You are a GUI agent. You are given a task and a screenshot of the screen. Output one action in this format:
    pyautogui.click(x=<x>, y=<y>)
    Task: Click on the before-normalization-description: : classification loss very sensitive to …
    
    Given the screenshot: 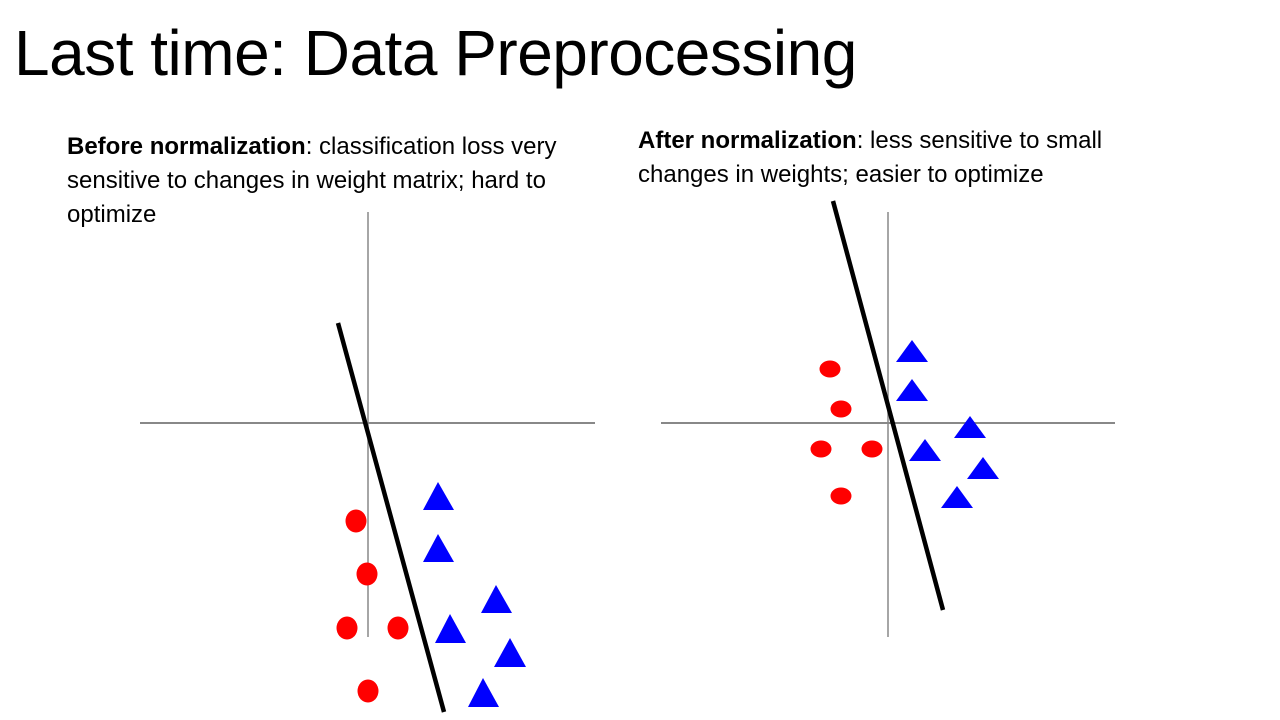 What is the action you would take?
    pyautogui.click(x=312, y=180)
    